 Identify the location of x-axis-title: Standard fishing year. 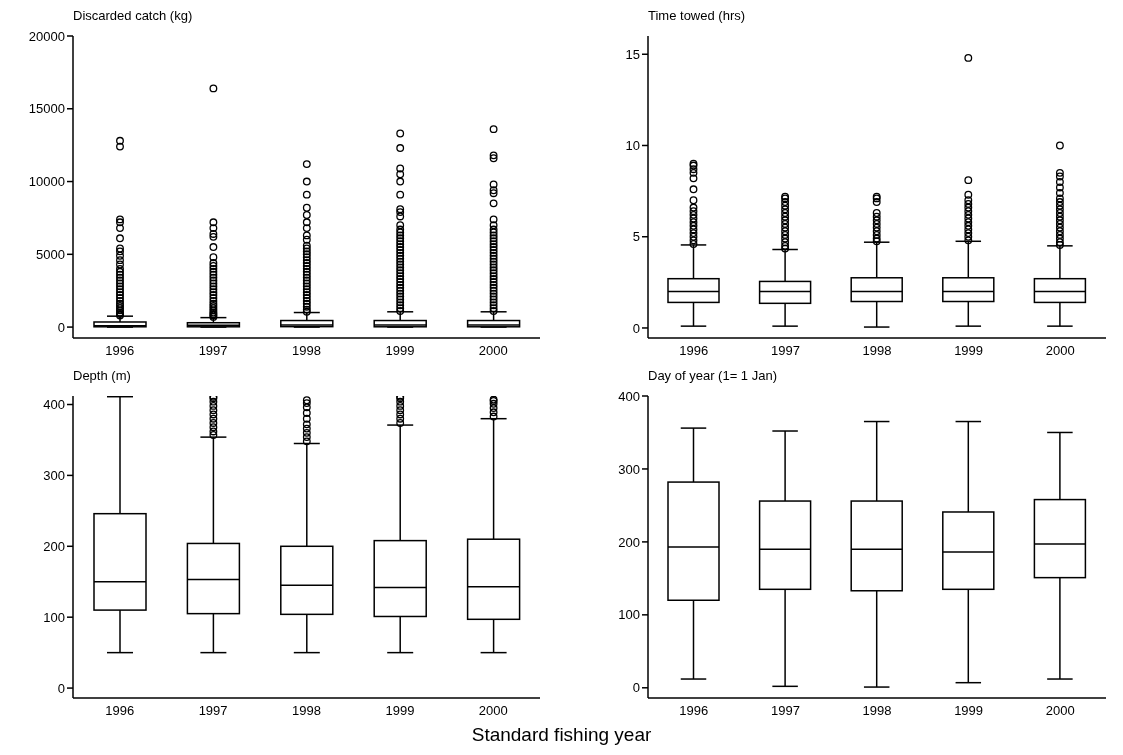
(561, 735).